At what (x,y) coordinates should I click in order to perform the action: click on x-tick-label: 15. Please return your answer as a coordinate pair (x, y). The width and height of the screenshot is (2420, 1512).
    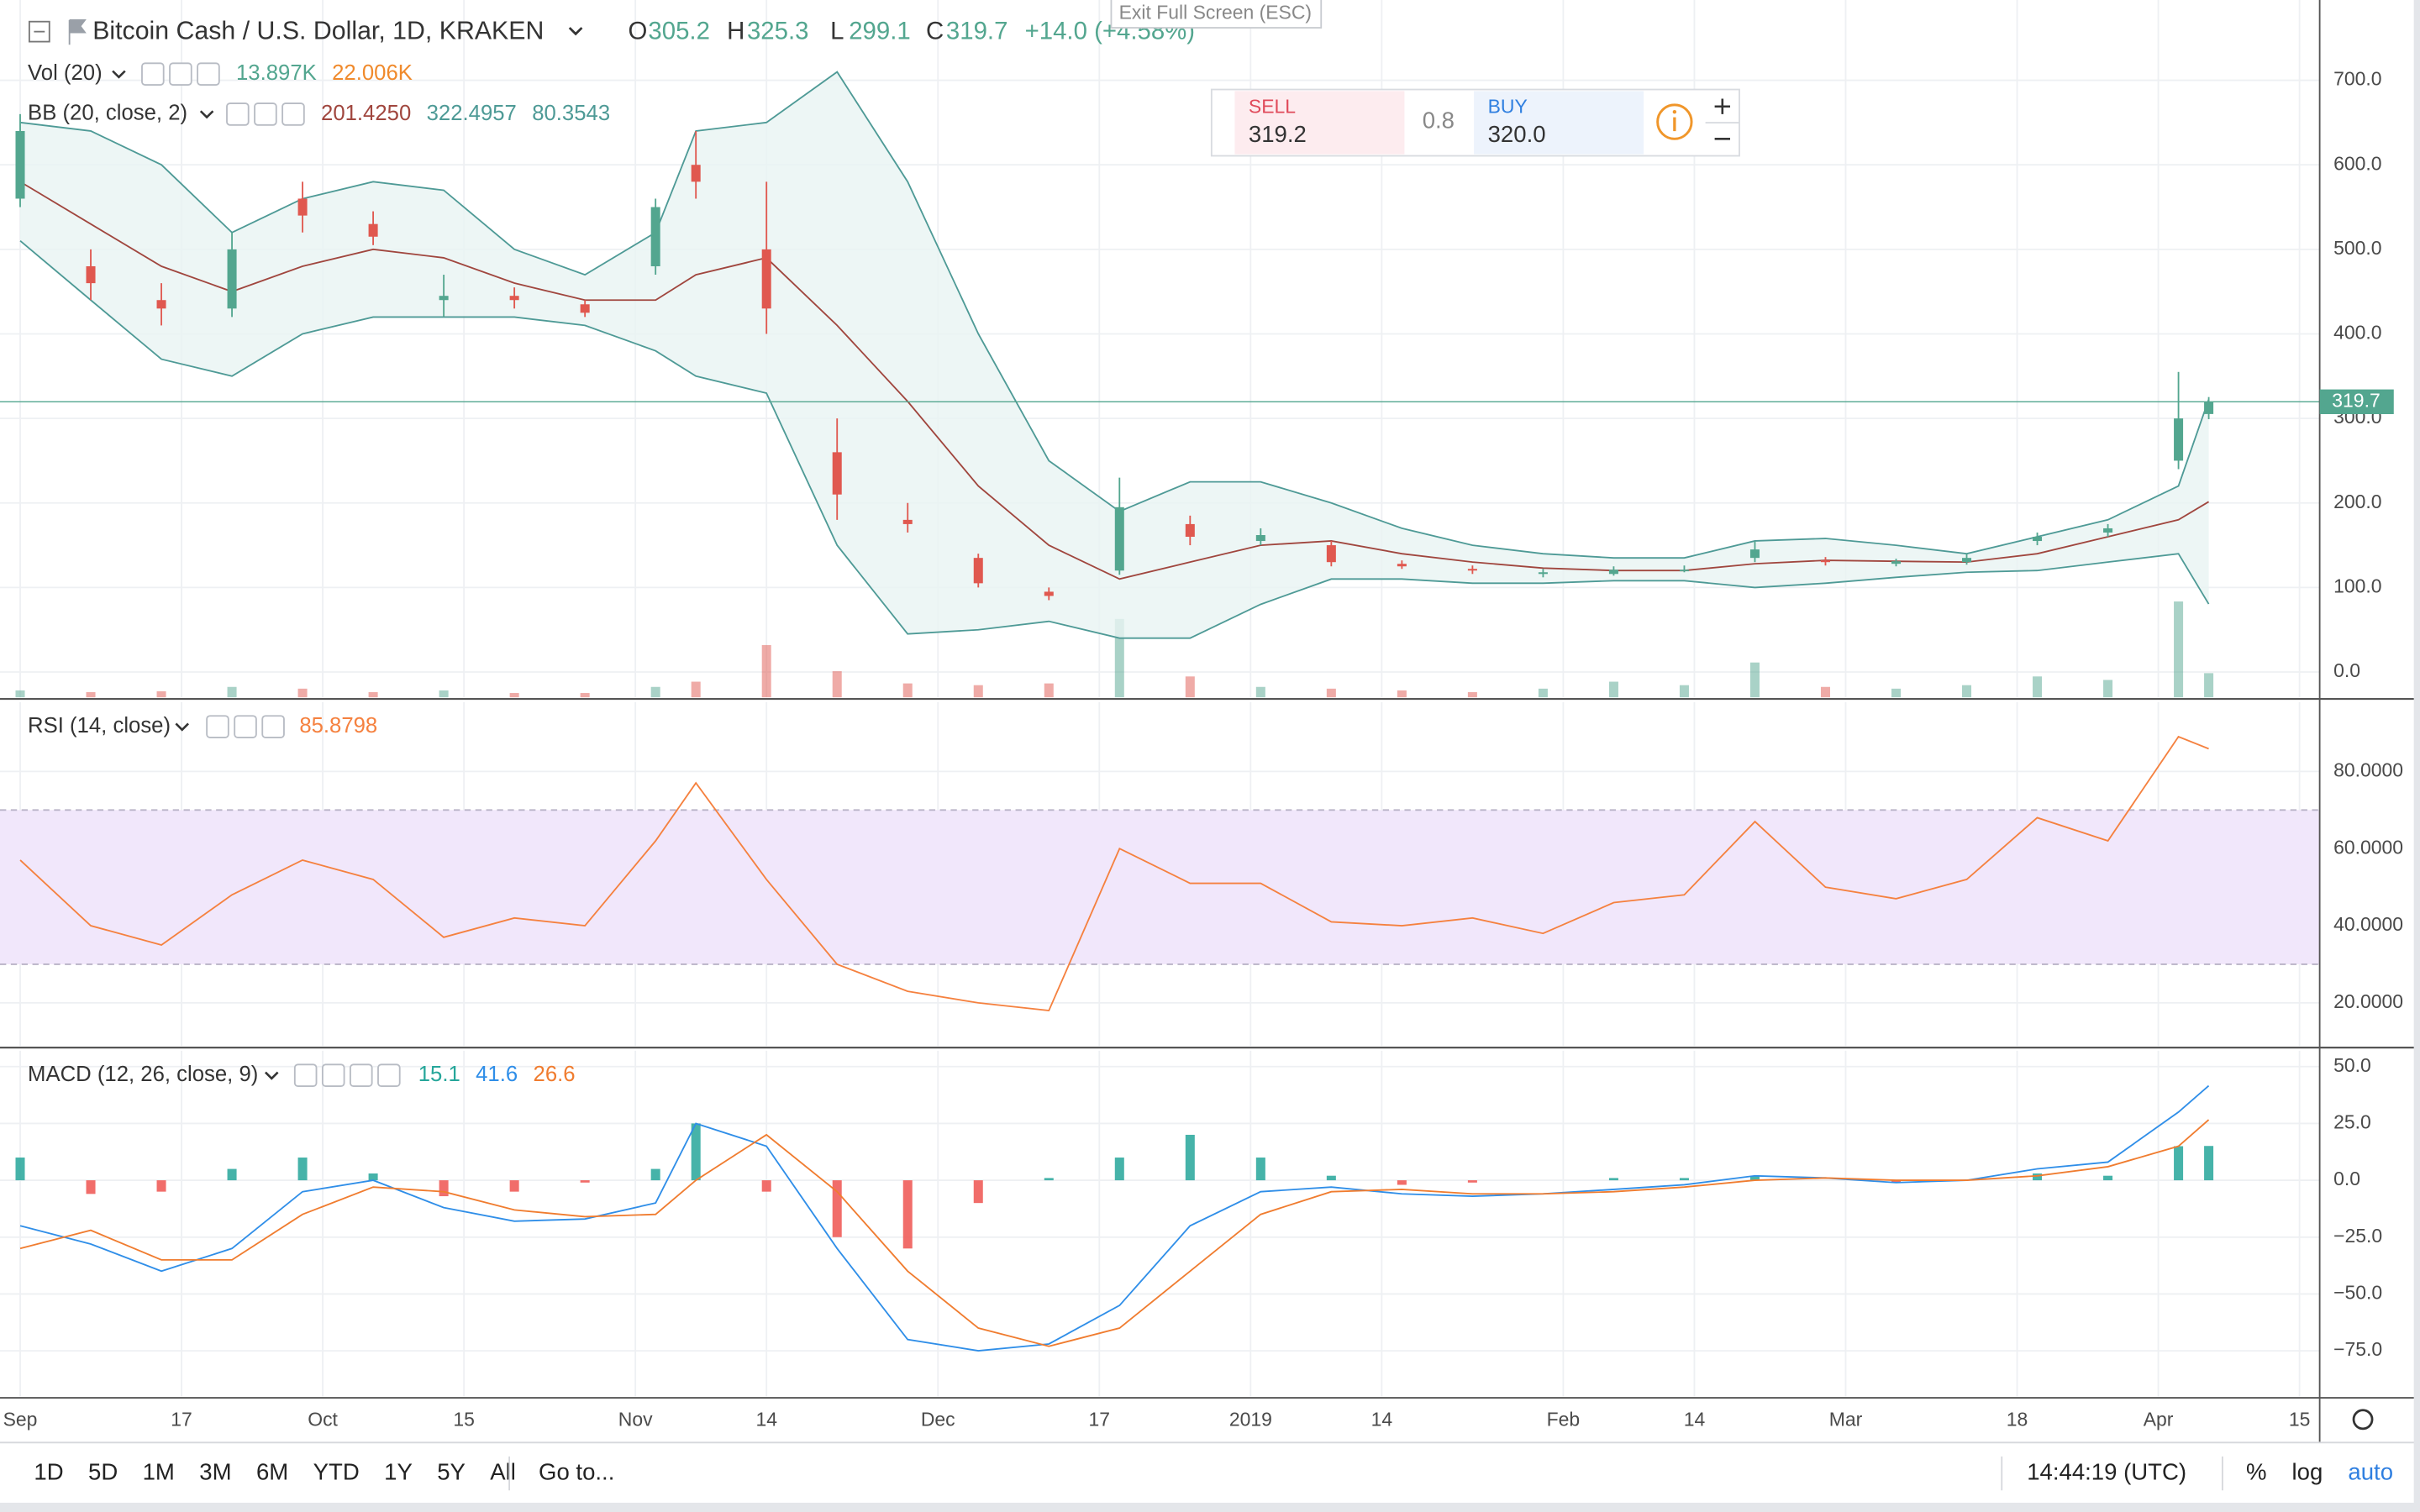
    Looking at the image, I should click on (2300, 1420).